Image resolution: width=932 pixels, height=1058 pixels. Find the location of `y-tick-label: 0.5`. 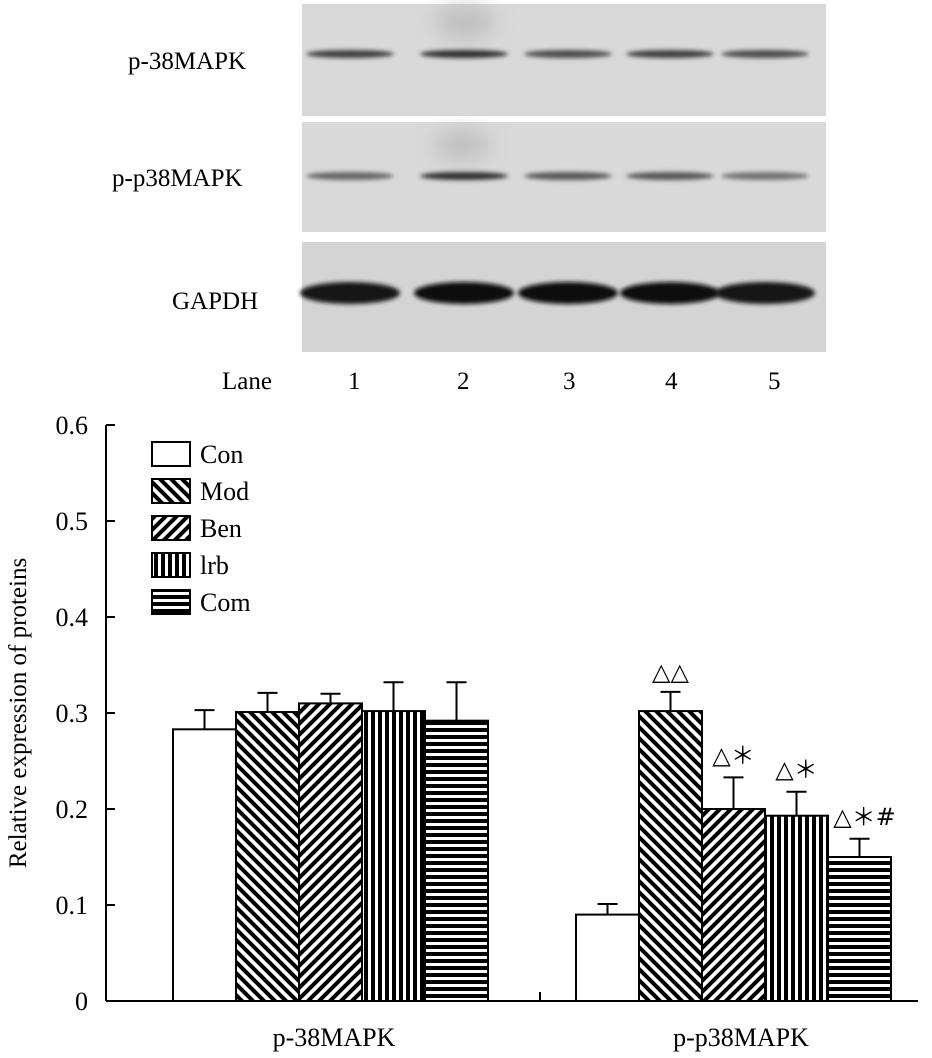

y-tick-label: 0.5 is located at coordinates (72, 521).